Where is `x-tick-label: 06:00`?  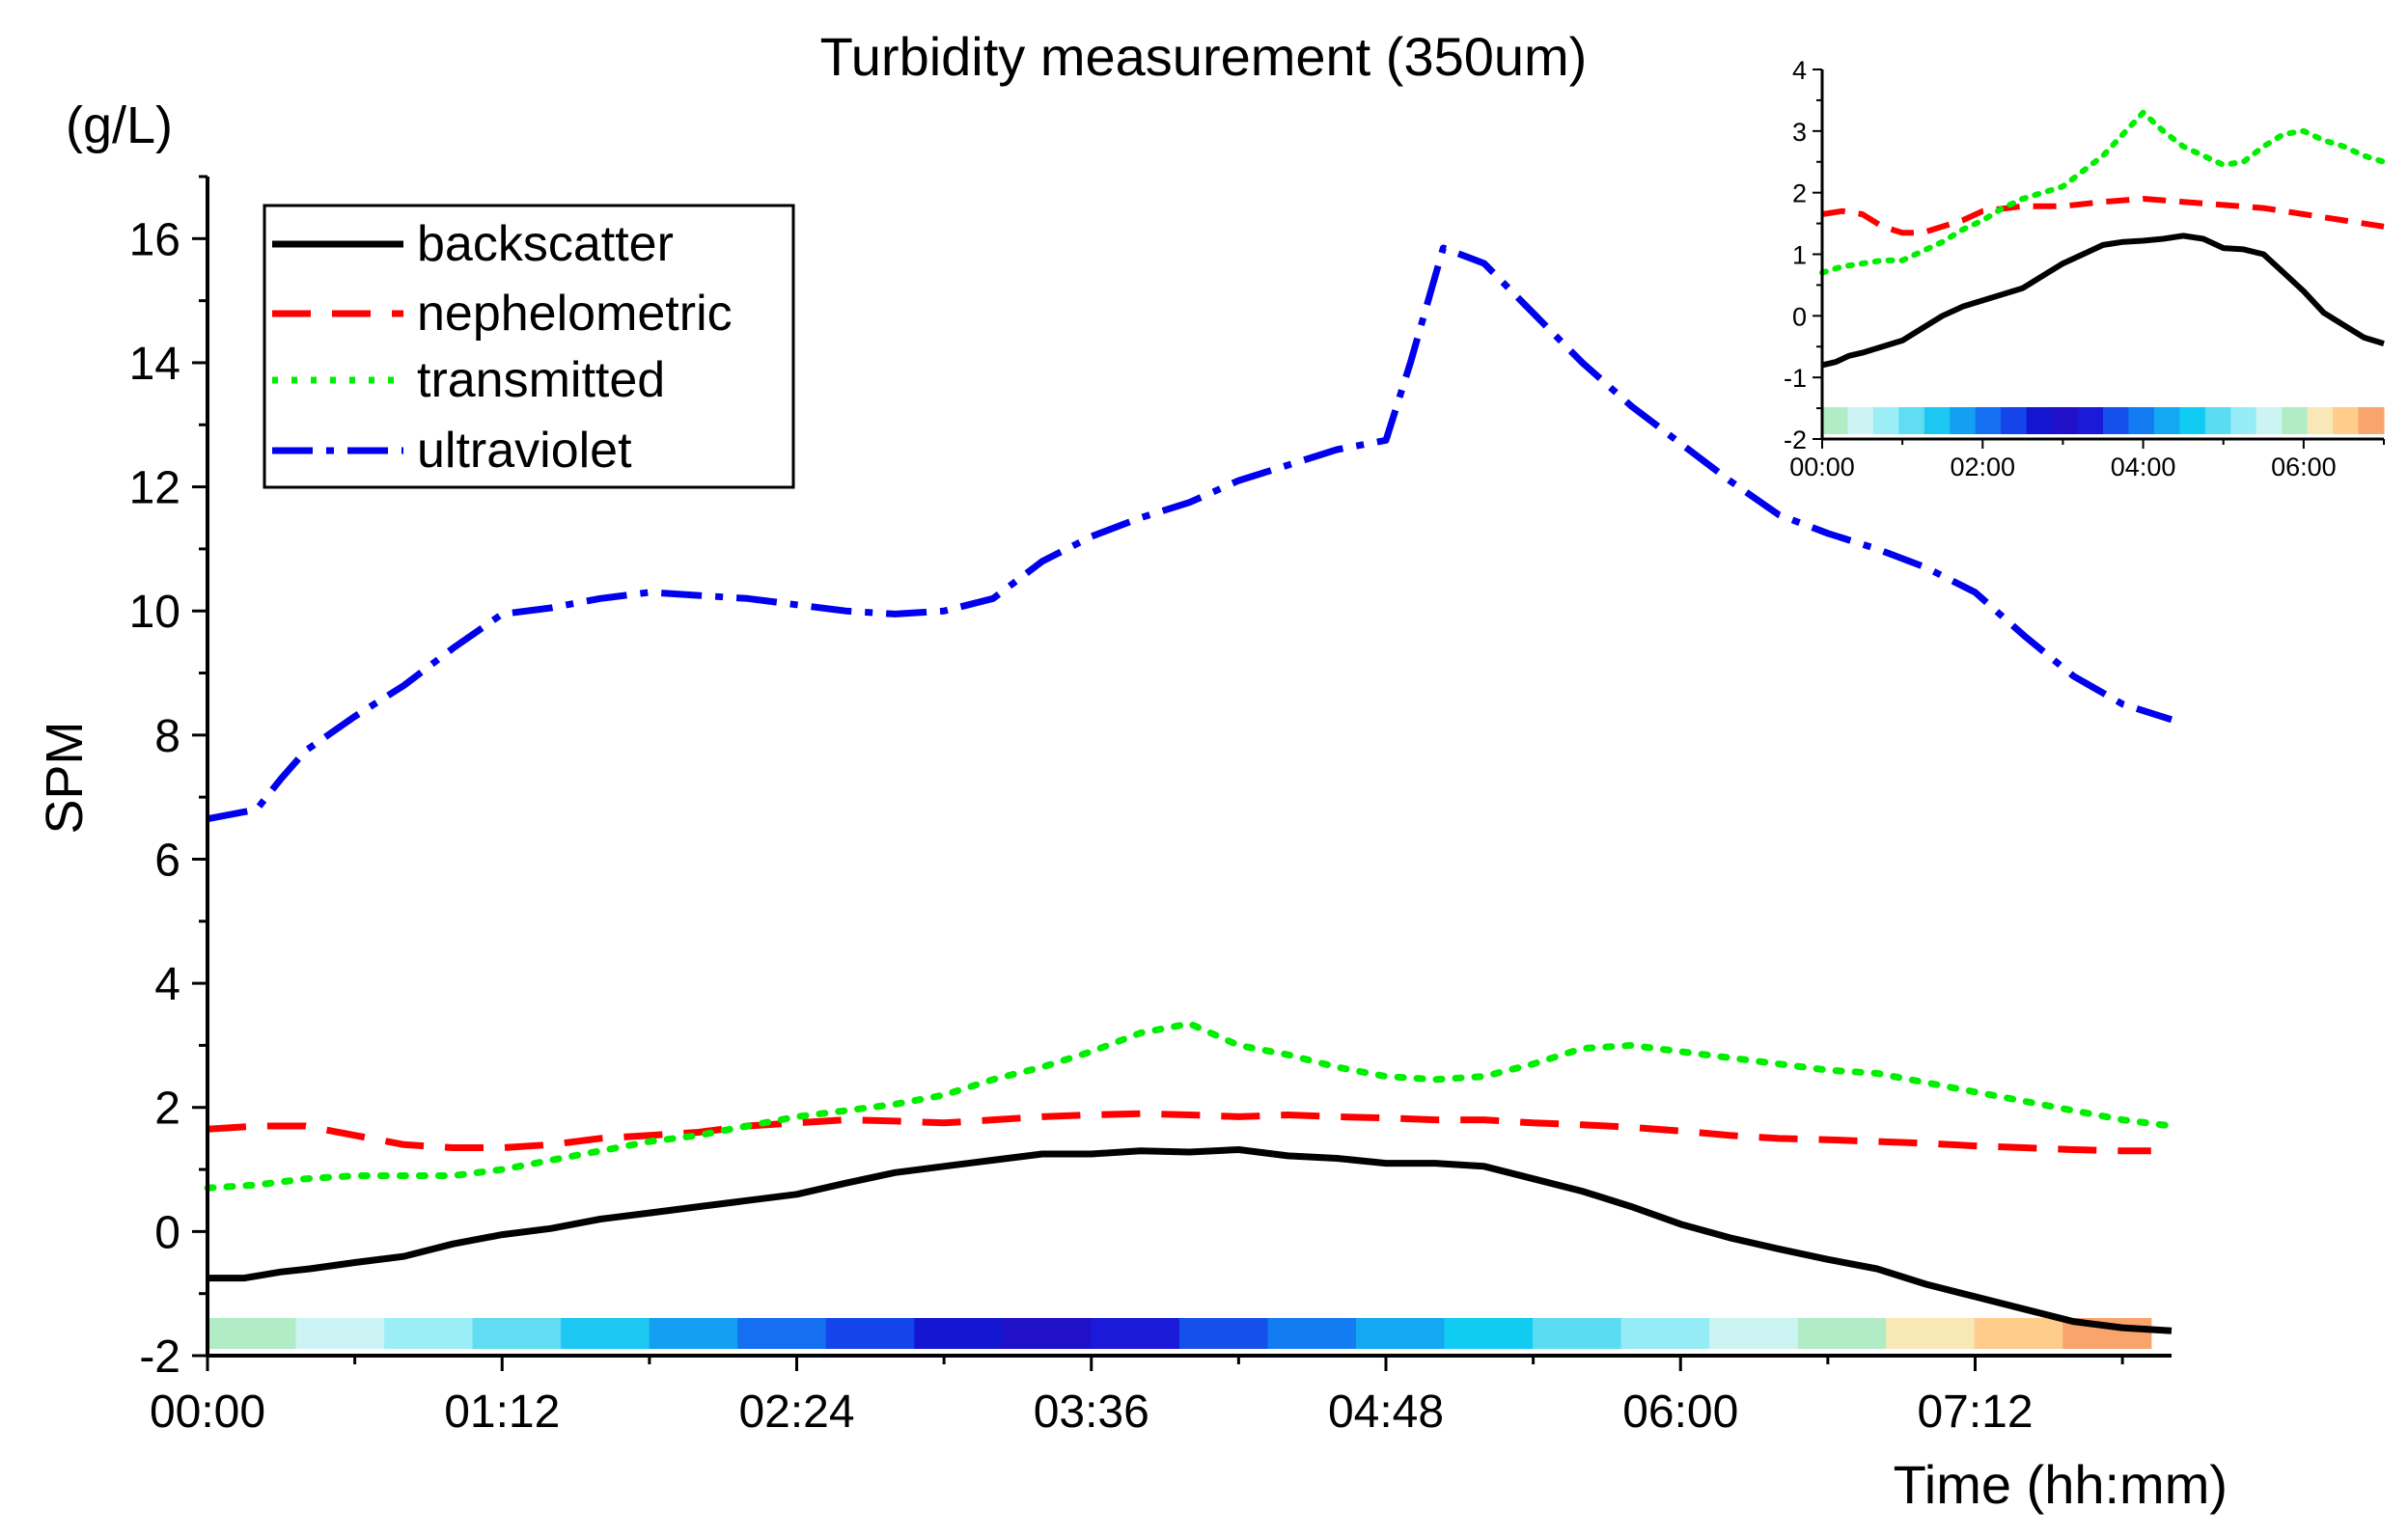 x-tick-label: 06:00 is located at coordinates (1680, 1413).